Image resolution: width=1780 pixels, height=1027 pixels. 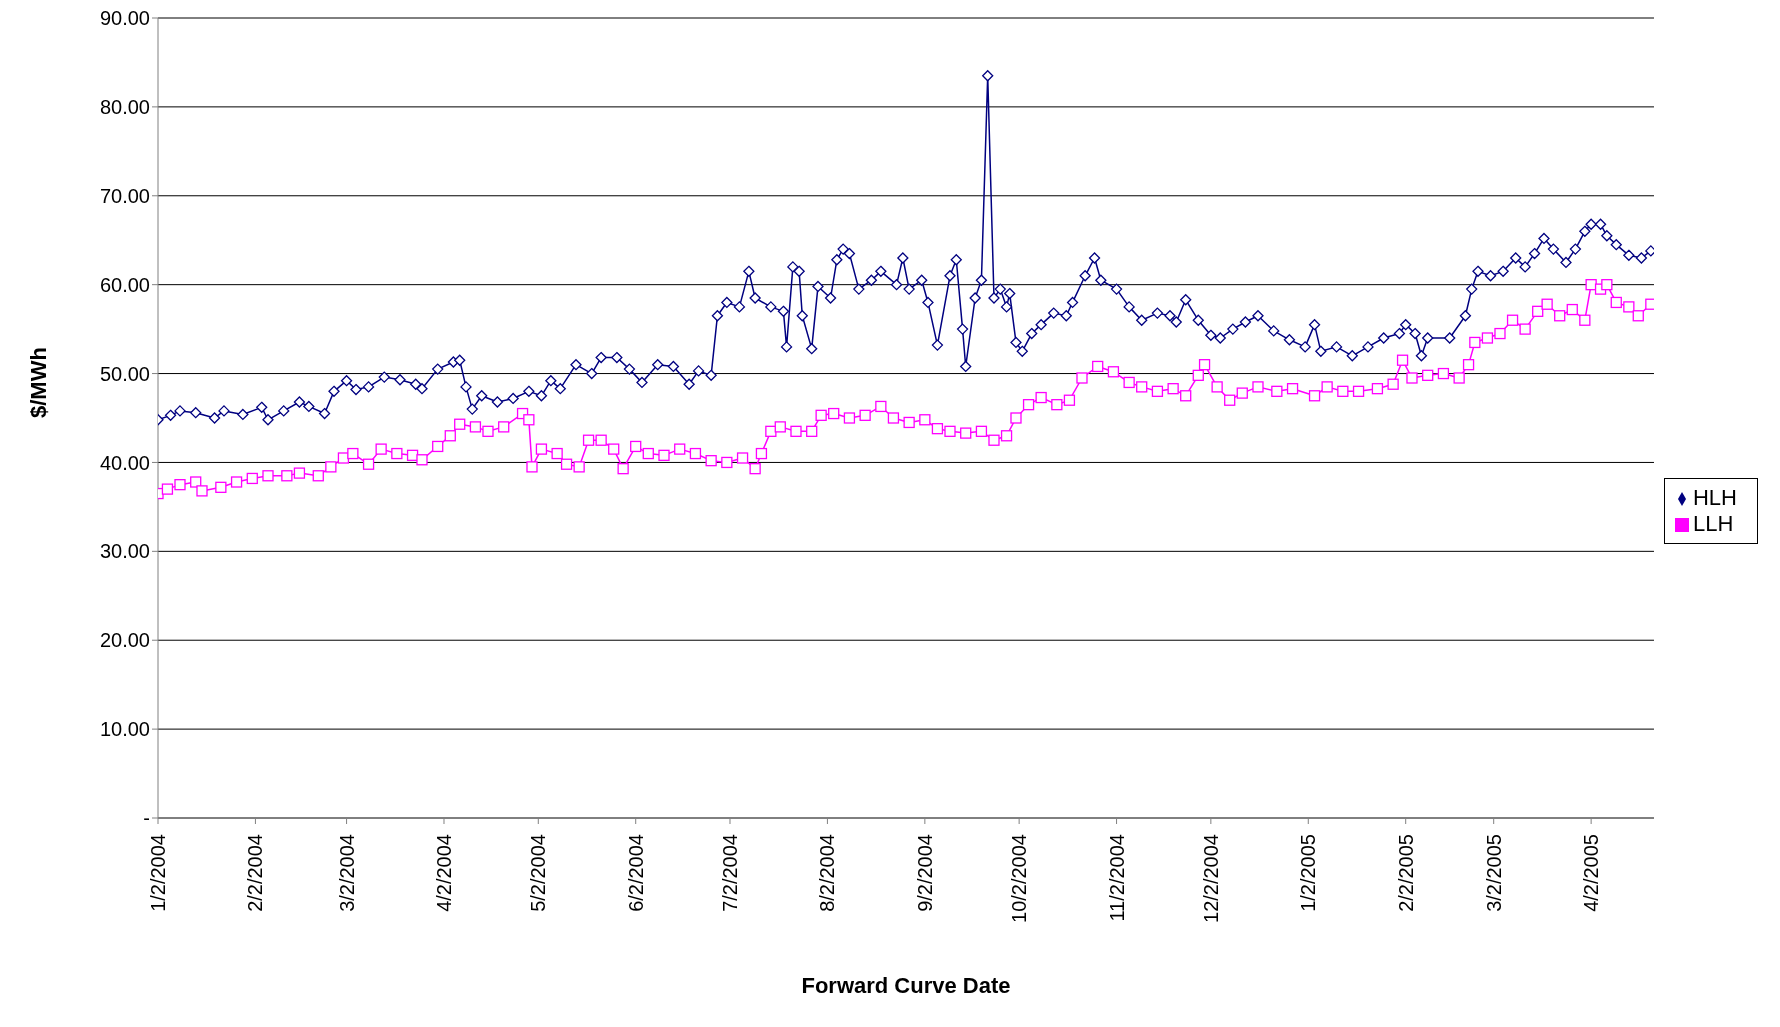 What do you see at coordinates (635, 873) in the screenshot?
I see `x-tick-label: 6/2/2004` at bounding box center [635, 873].